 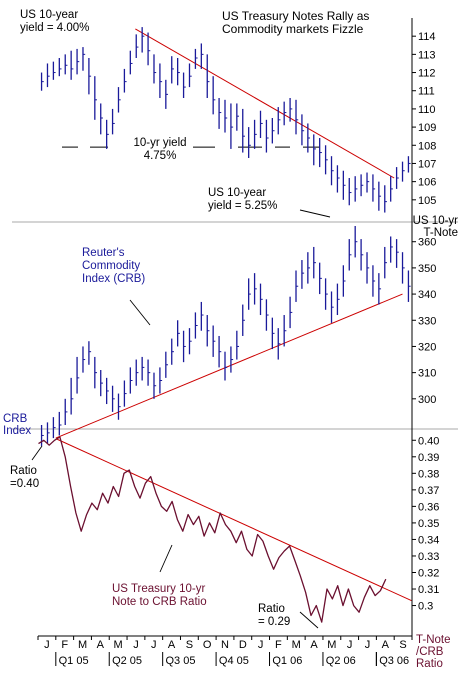 I want to click on crb-annotation: Reuter's, so click(x=103, y=253).